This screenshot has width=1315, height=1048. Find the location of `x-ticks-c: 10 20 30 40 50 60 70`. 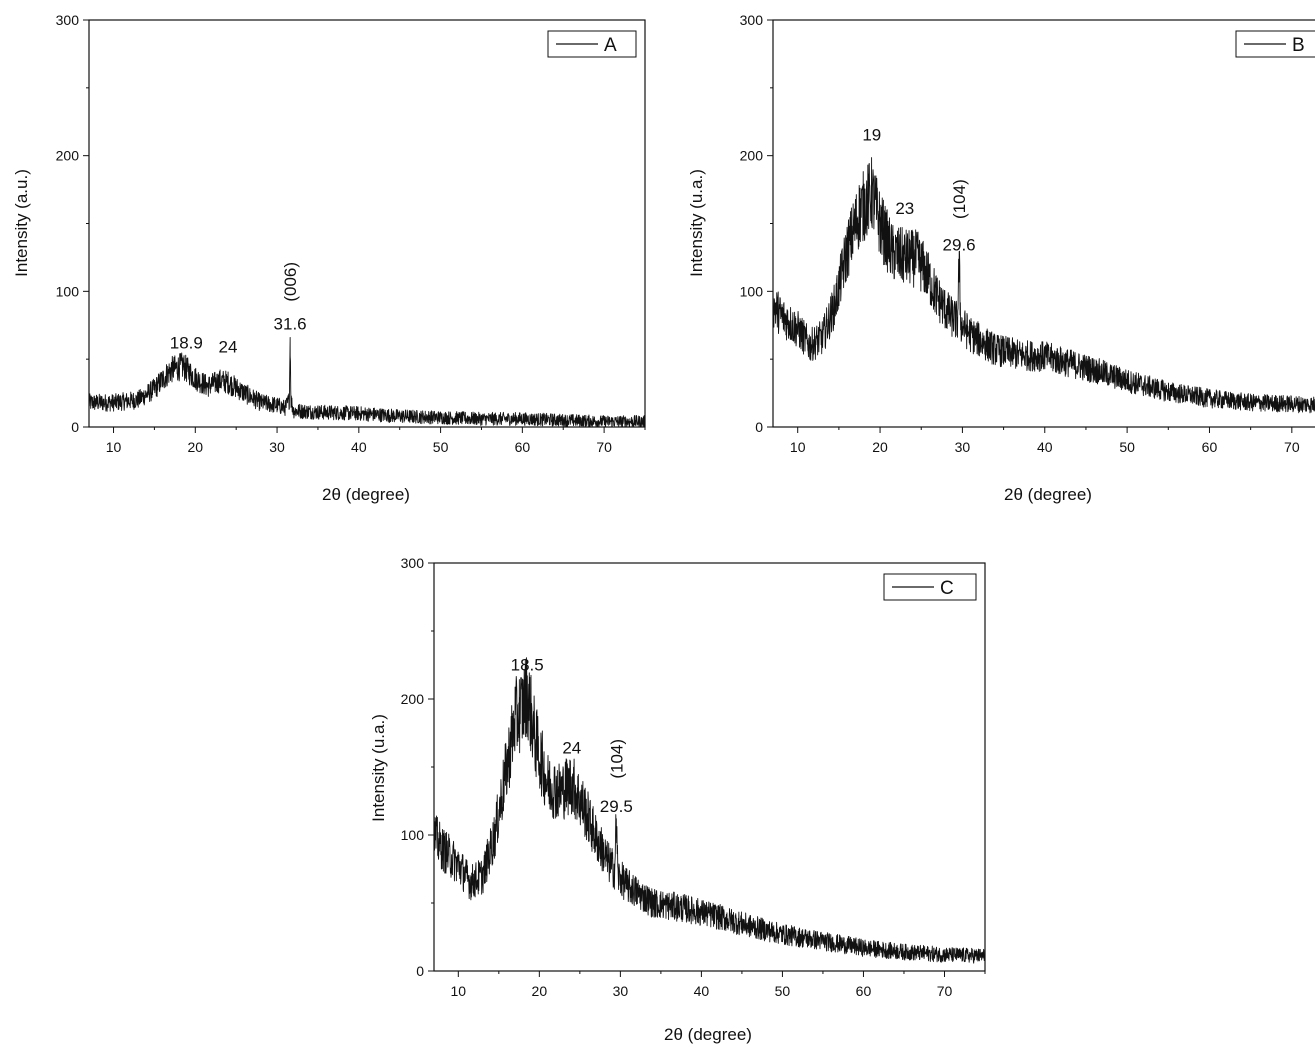

x-ticks-c: 10 20 30 40 50 60 70 is located at coordinates (718, 985).